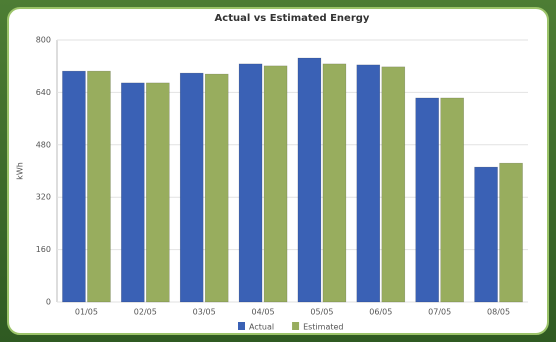  What do you see at coordinates (145, 312) in the screenshot?
I see `x-tick-label: 02/05` at bounding box center [145, 312].